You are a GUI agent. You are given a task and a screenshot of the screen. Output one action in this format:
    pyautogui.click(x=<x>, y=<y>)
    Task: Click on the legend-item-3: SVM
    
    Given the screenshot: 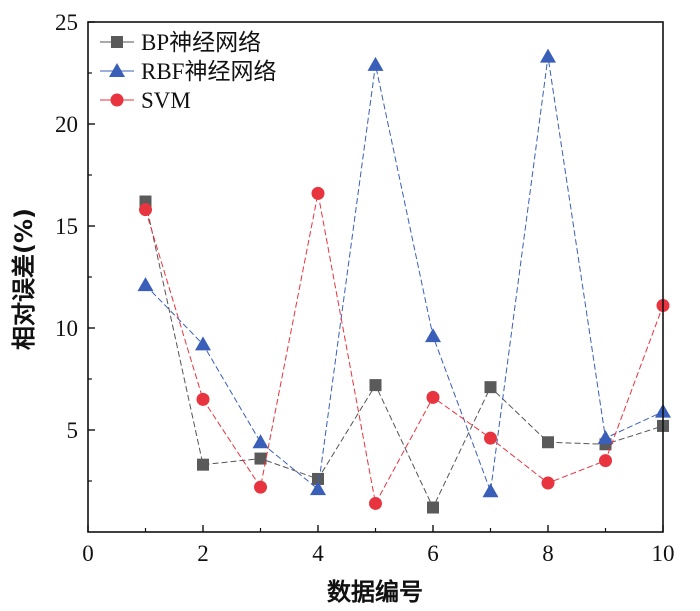 What is the action you would take?
    pyautogui.click(x=145, y=100)
    